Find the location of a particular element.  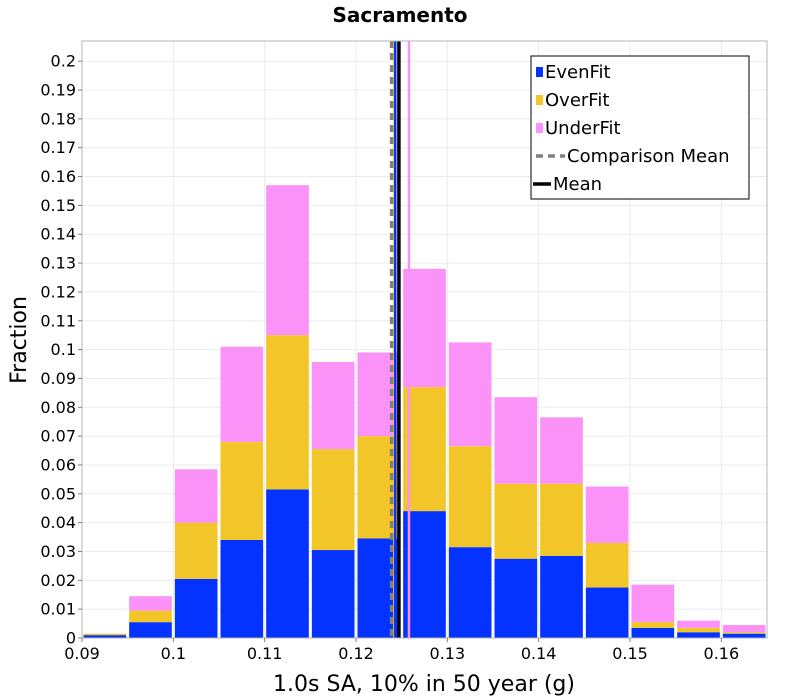

x-tick-label: 0.16 is located at coordinates (722, 653).